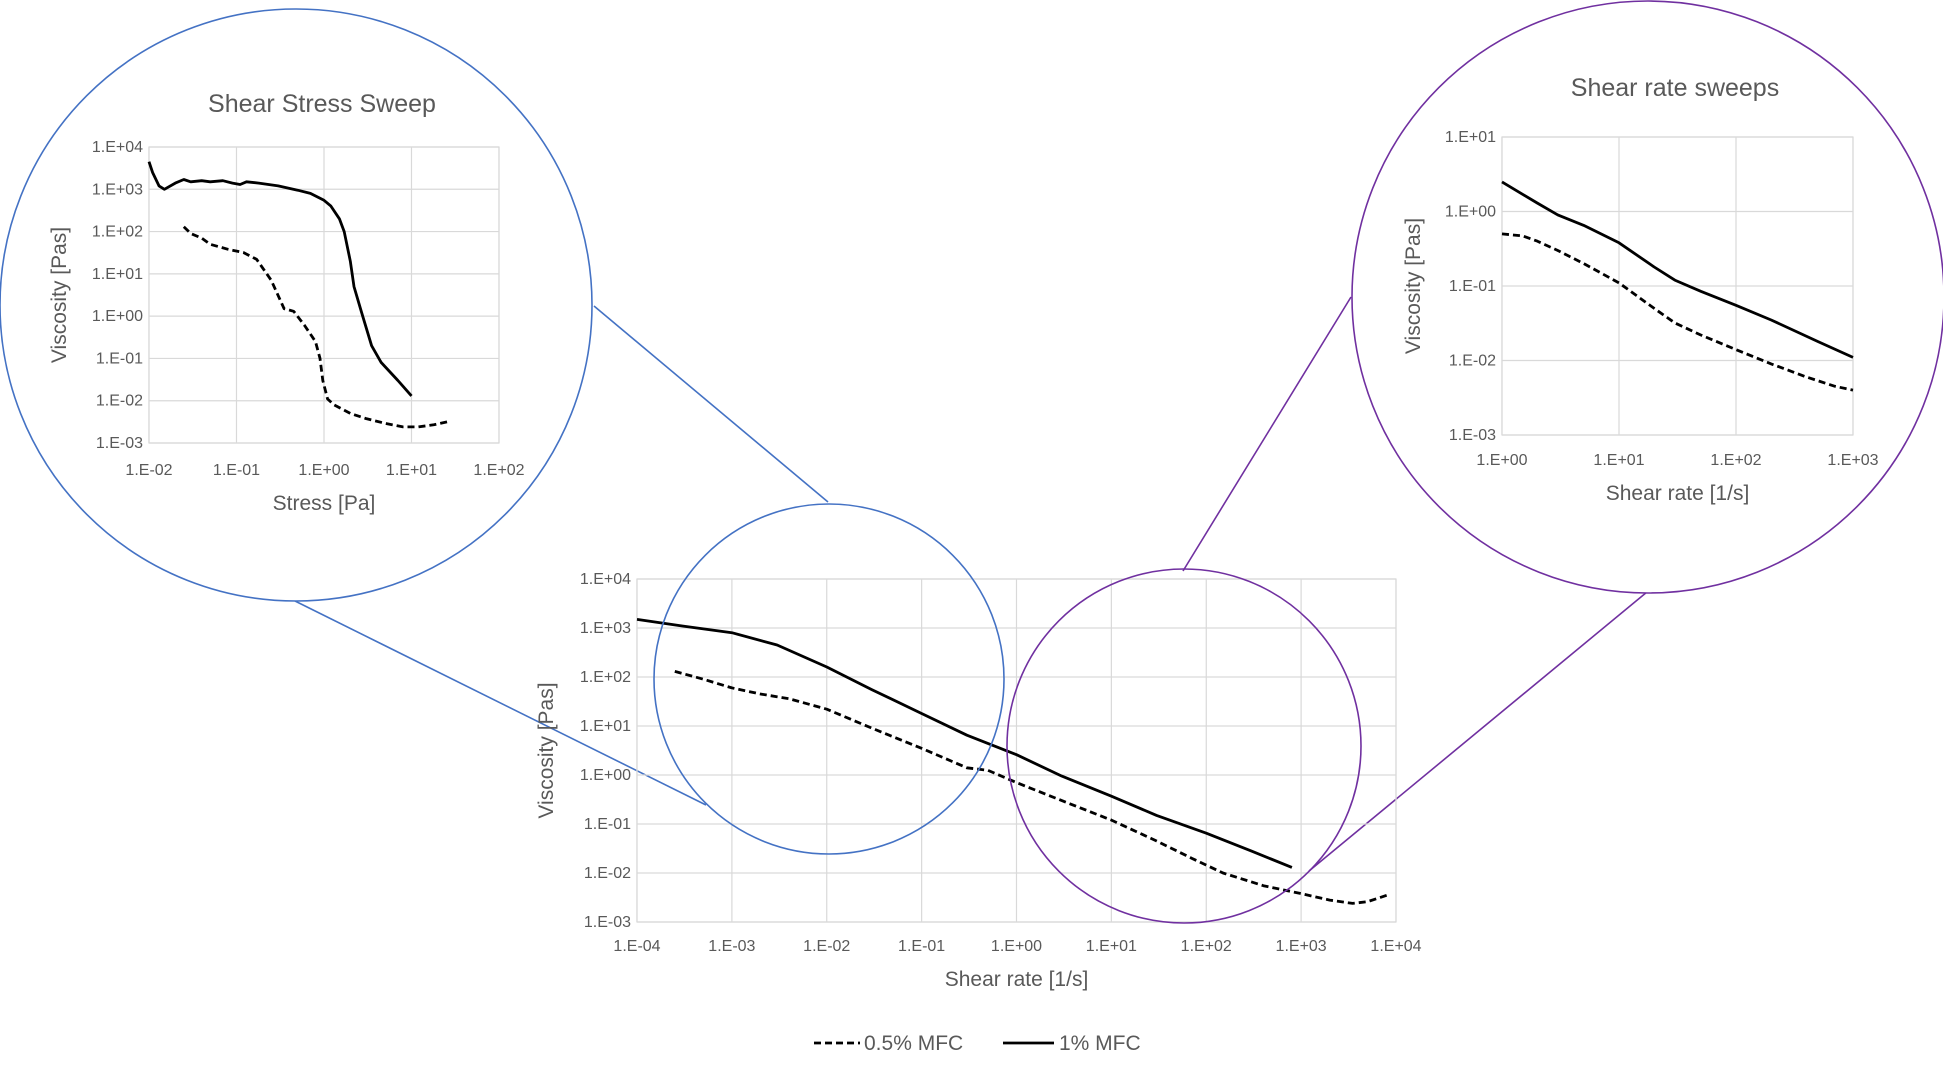 The height and width of the screenshot is (1075, 1943). I want to click on blue-connector-upper, so click(711, 404).